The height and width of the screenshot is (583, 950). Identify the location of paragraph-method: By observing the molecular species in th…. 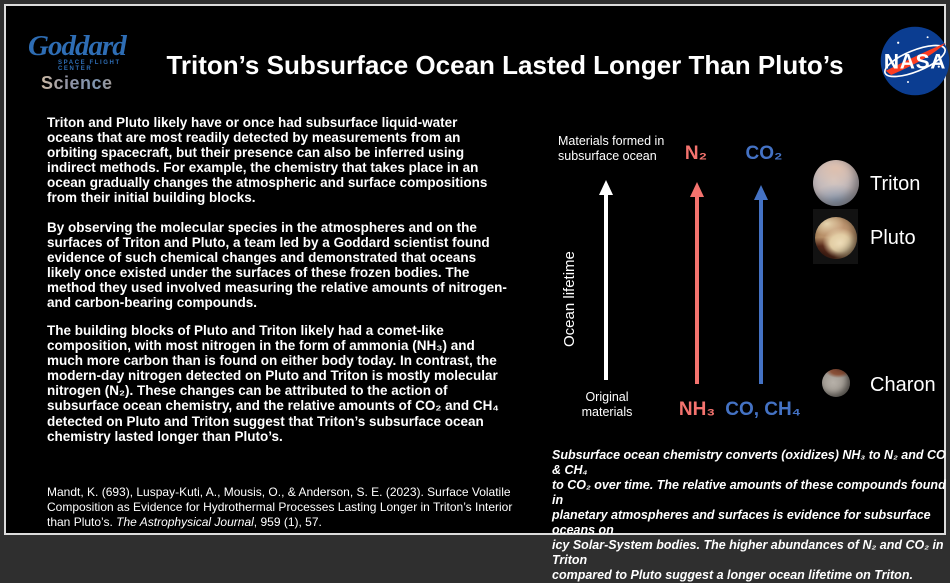
(277, 265).